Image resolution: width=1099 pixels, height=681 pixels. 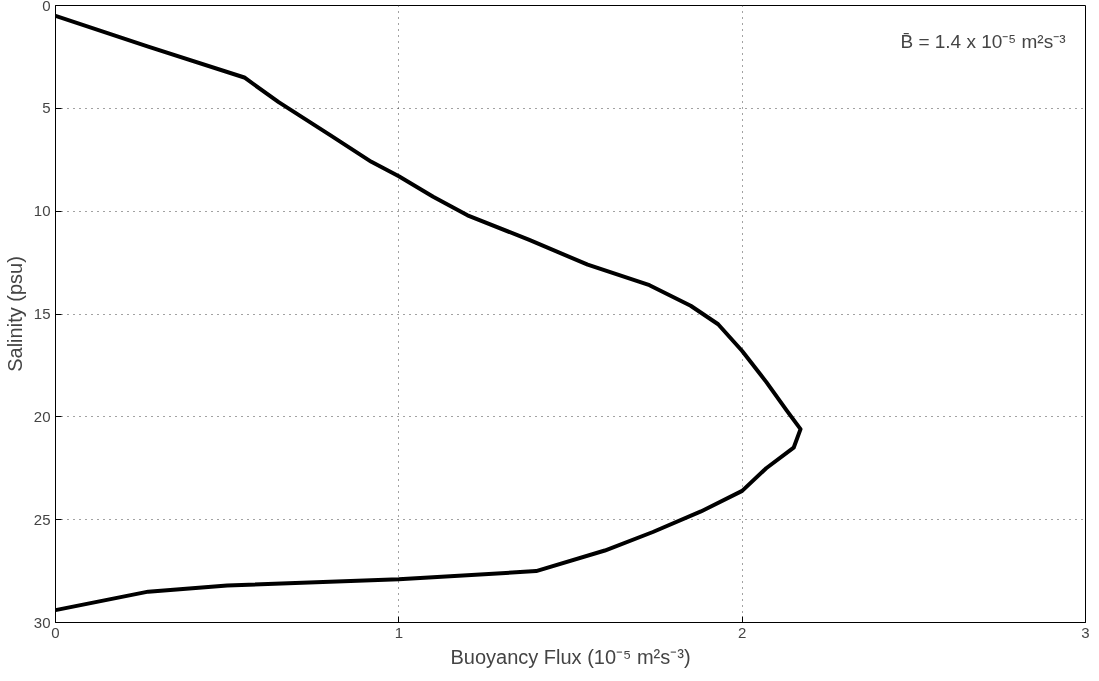 What do you see at coordinates (46, 108) in the screenshot?
I see `y-tick-label: 5` at bounding box center [46, 108].